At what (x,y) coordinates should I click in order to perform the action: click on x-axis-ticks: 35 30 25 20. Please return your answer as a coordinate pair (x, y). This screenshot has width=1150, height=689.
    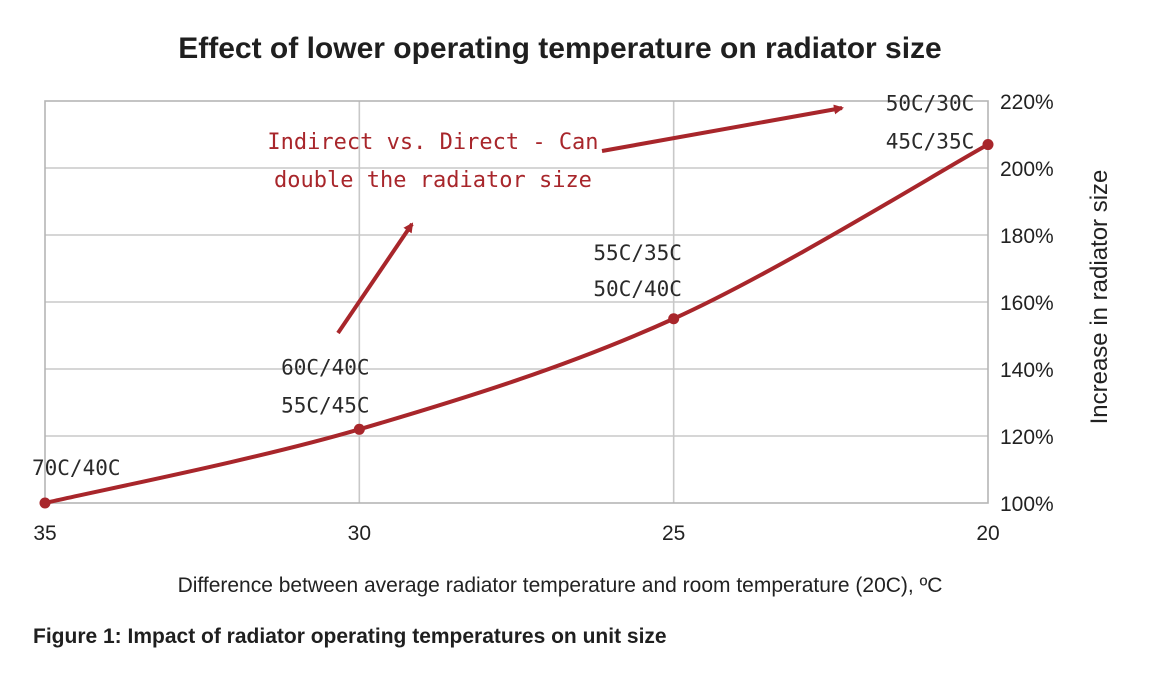
    Looking at the image, I should click on (516, 533).